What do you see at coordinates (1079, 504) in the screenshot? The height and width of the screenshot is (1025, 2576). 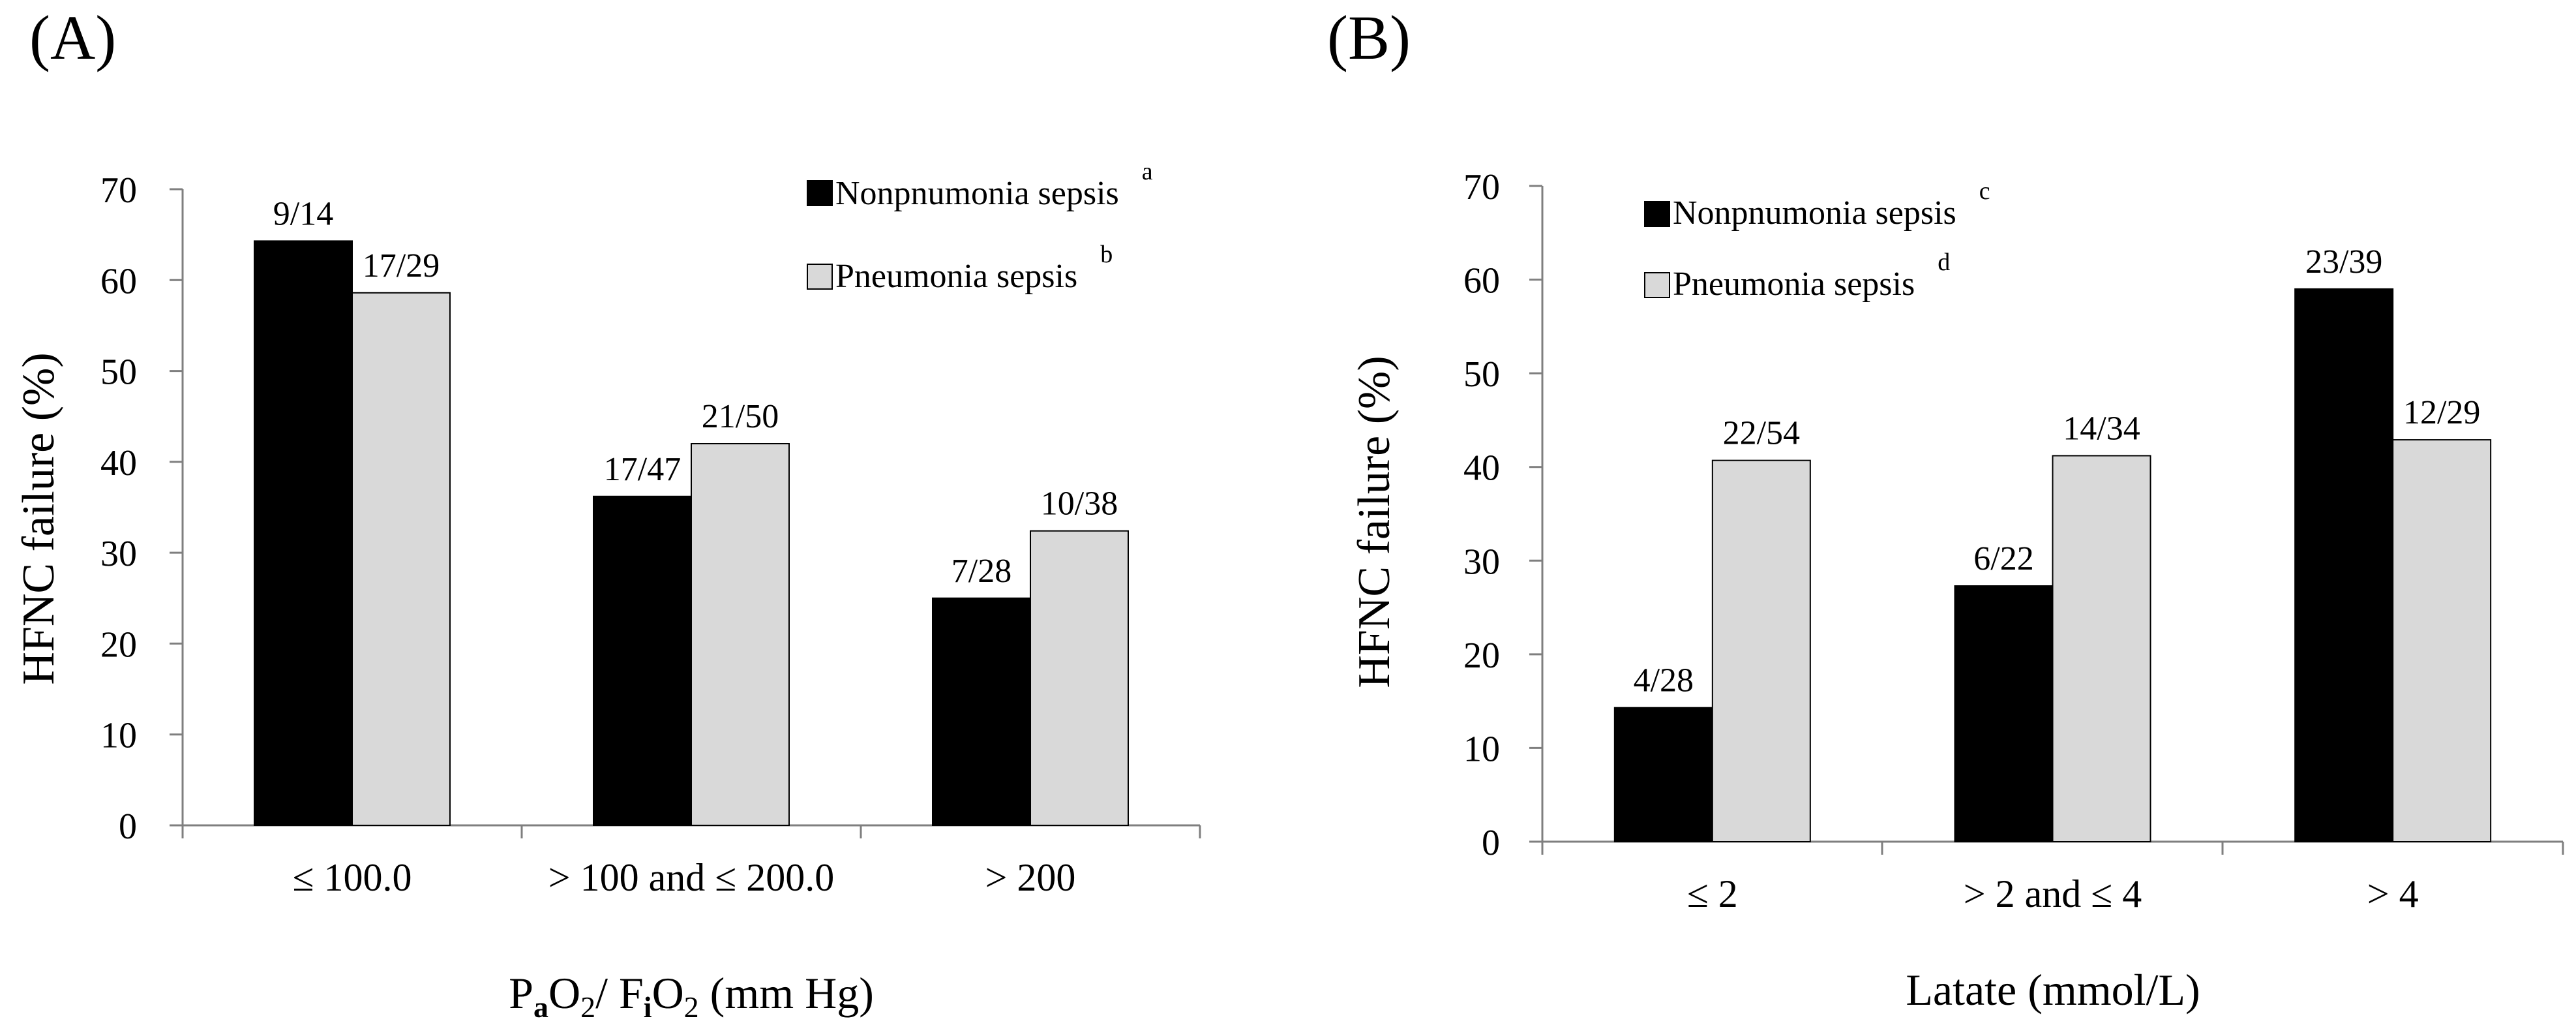 I see `bar-data-label: 10/38` at bounding box center [1079, 504].